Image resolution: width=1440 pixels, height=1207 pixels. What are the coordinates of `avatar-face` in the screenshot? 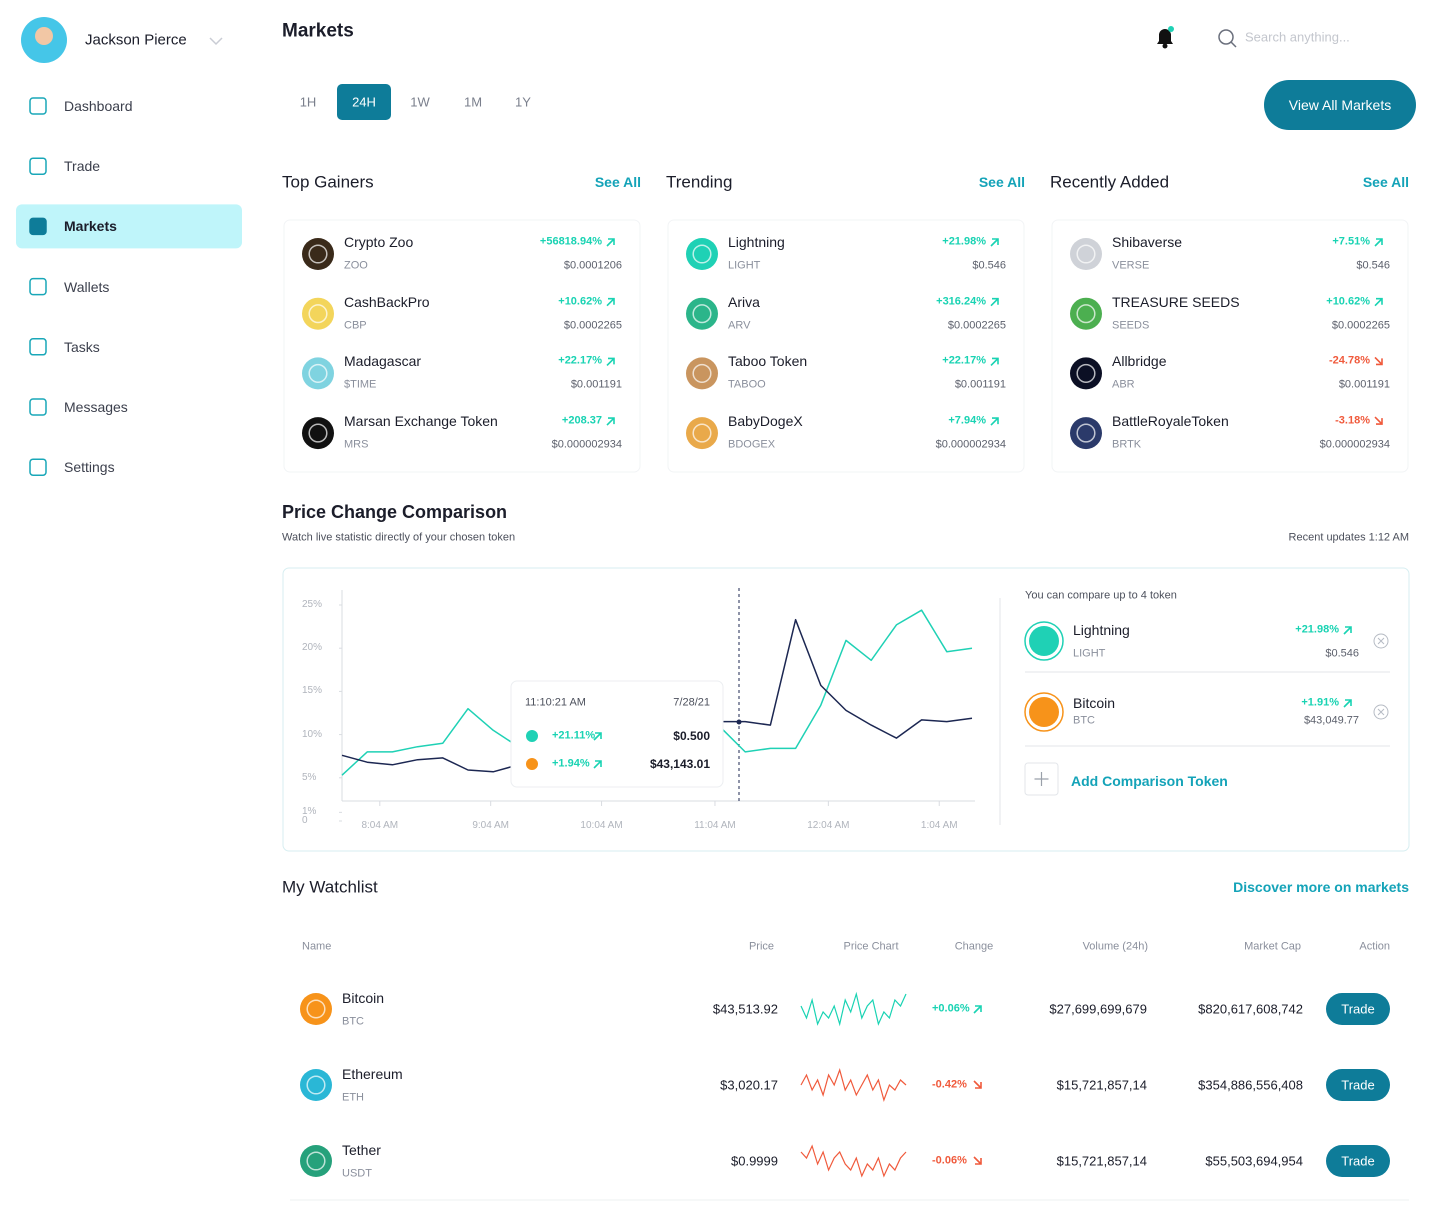 It's located at (44, 36).